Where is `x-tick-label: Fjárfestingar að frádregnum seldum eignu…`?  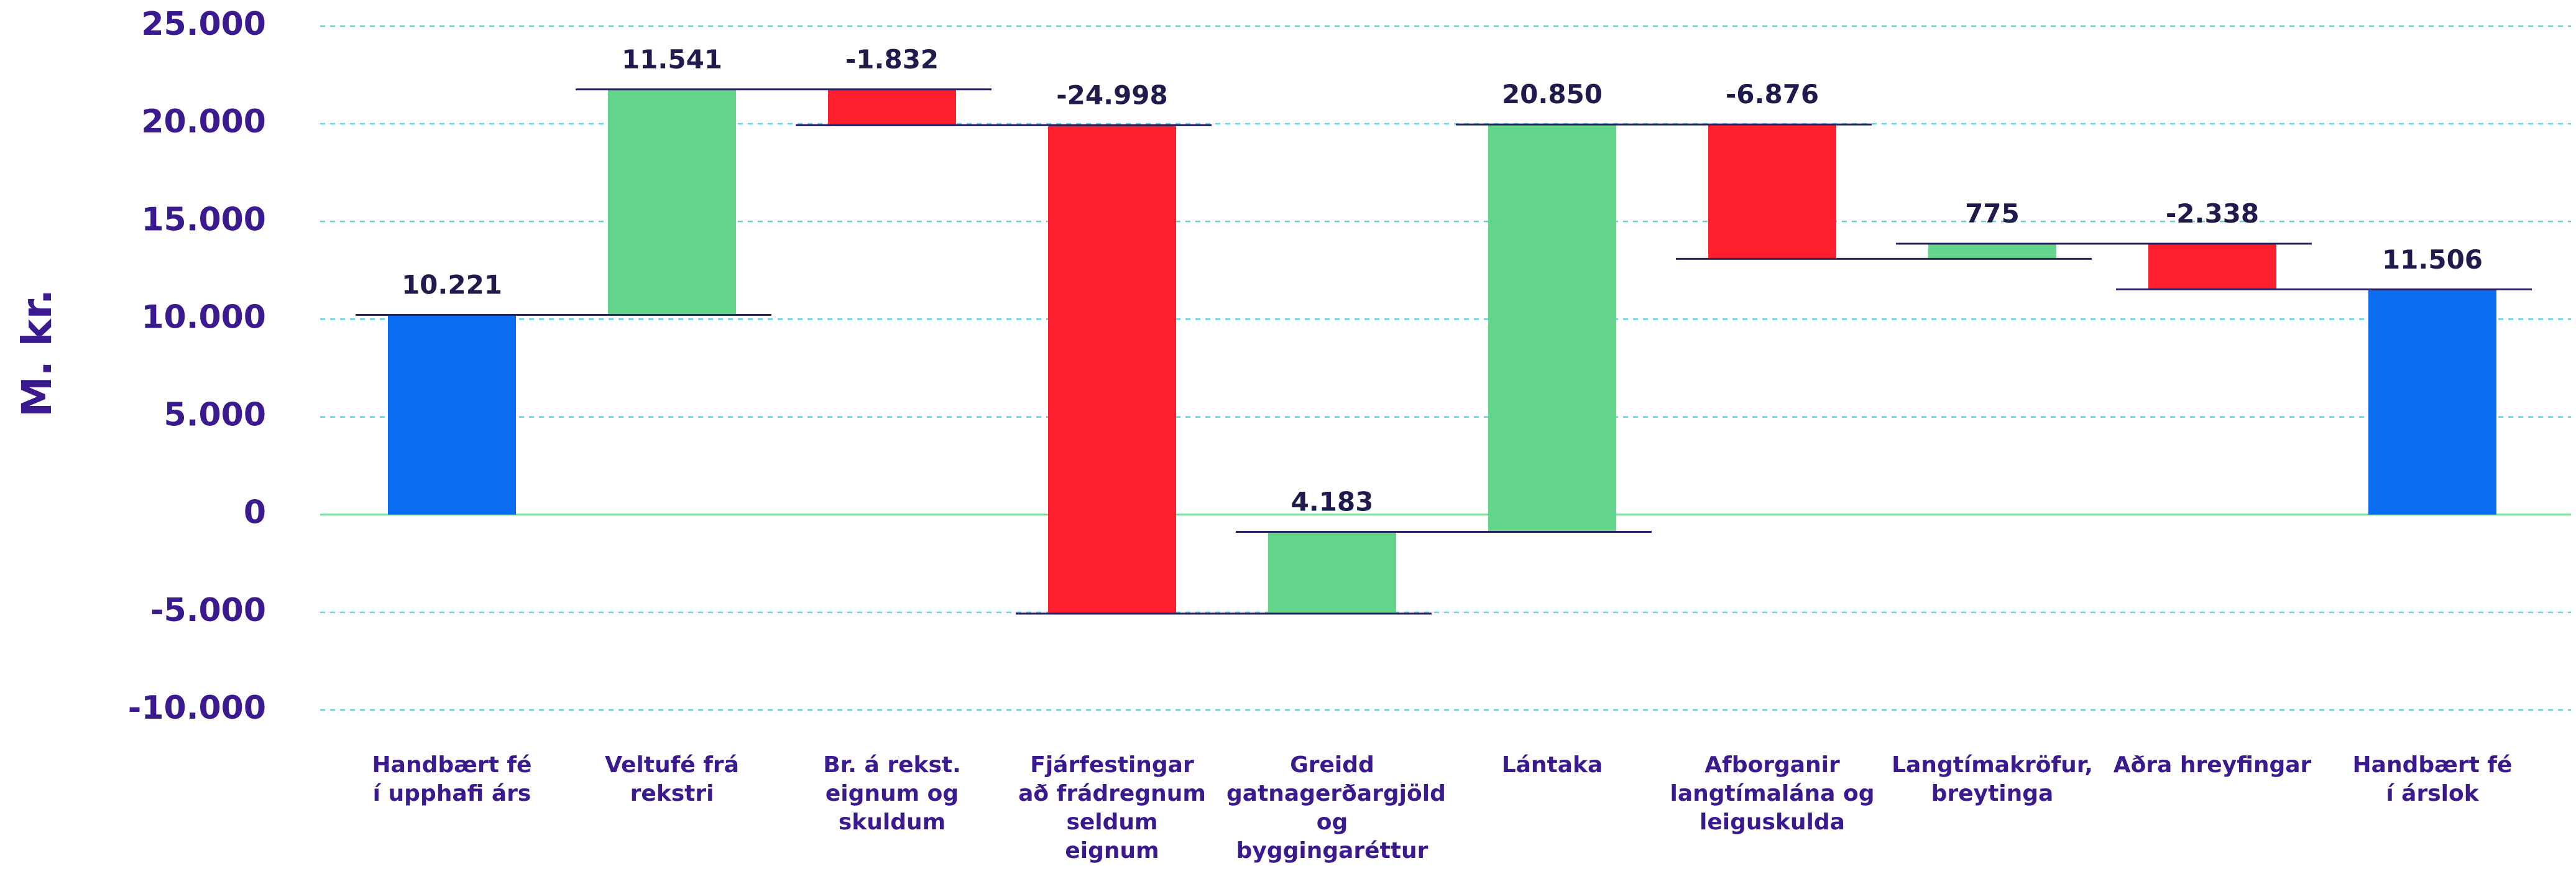 x-tick-label: Fjárfestingar að frádregnum seldum eignu… is located at coordinates (1112, 808).